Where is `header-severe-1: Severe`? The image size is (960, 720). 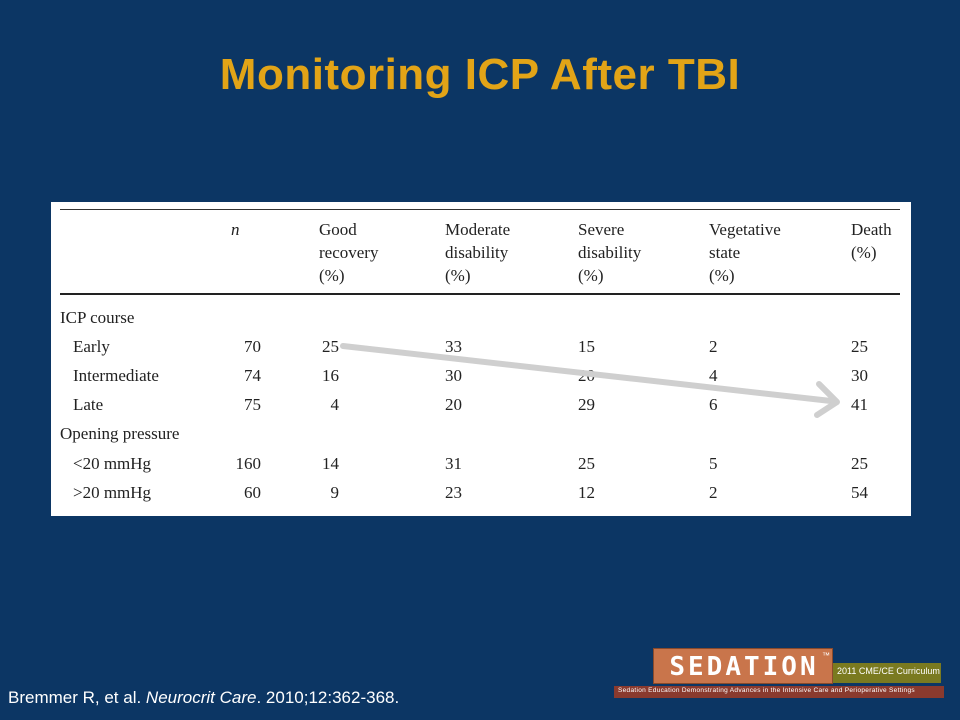 header-severe-1: Severe is located at coordinates (601, 229).